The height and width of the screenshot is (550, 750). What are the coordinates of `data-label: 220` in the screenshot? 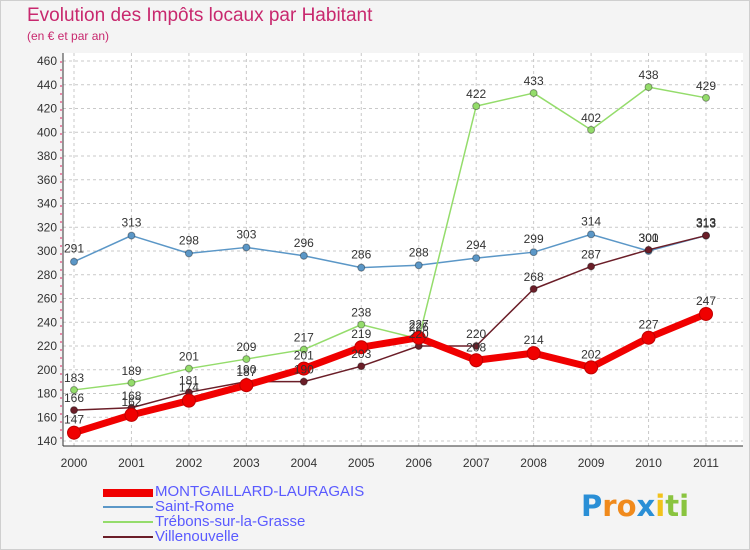 It's located at (419, 334).